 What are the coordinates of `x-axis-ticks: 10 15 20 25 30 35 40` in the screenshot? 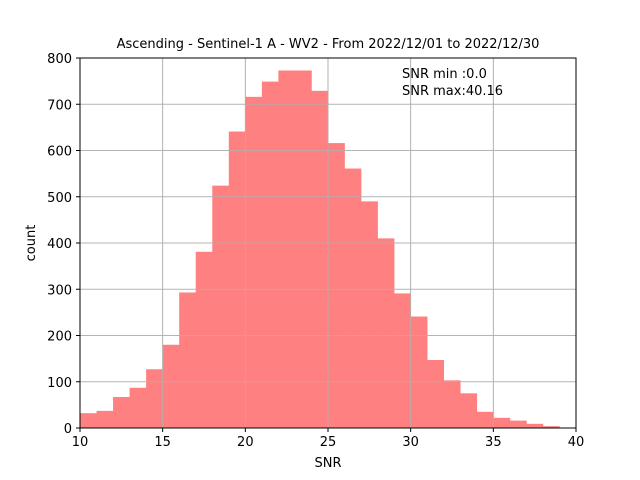 It's located at (328, 439).